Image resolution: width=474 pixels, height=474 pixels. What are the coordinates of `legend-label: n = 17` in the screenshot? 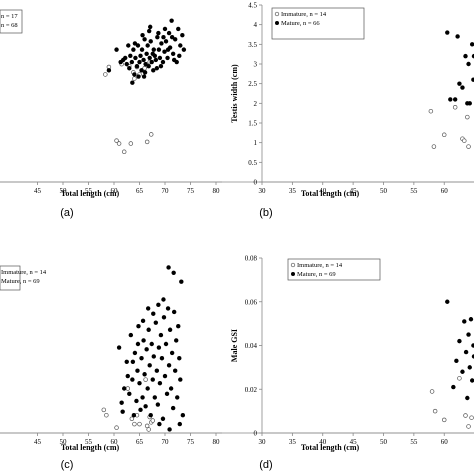 It's located at (9, 16).